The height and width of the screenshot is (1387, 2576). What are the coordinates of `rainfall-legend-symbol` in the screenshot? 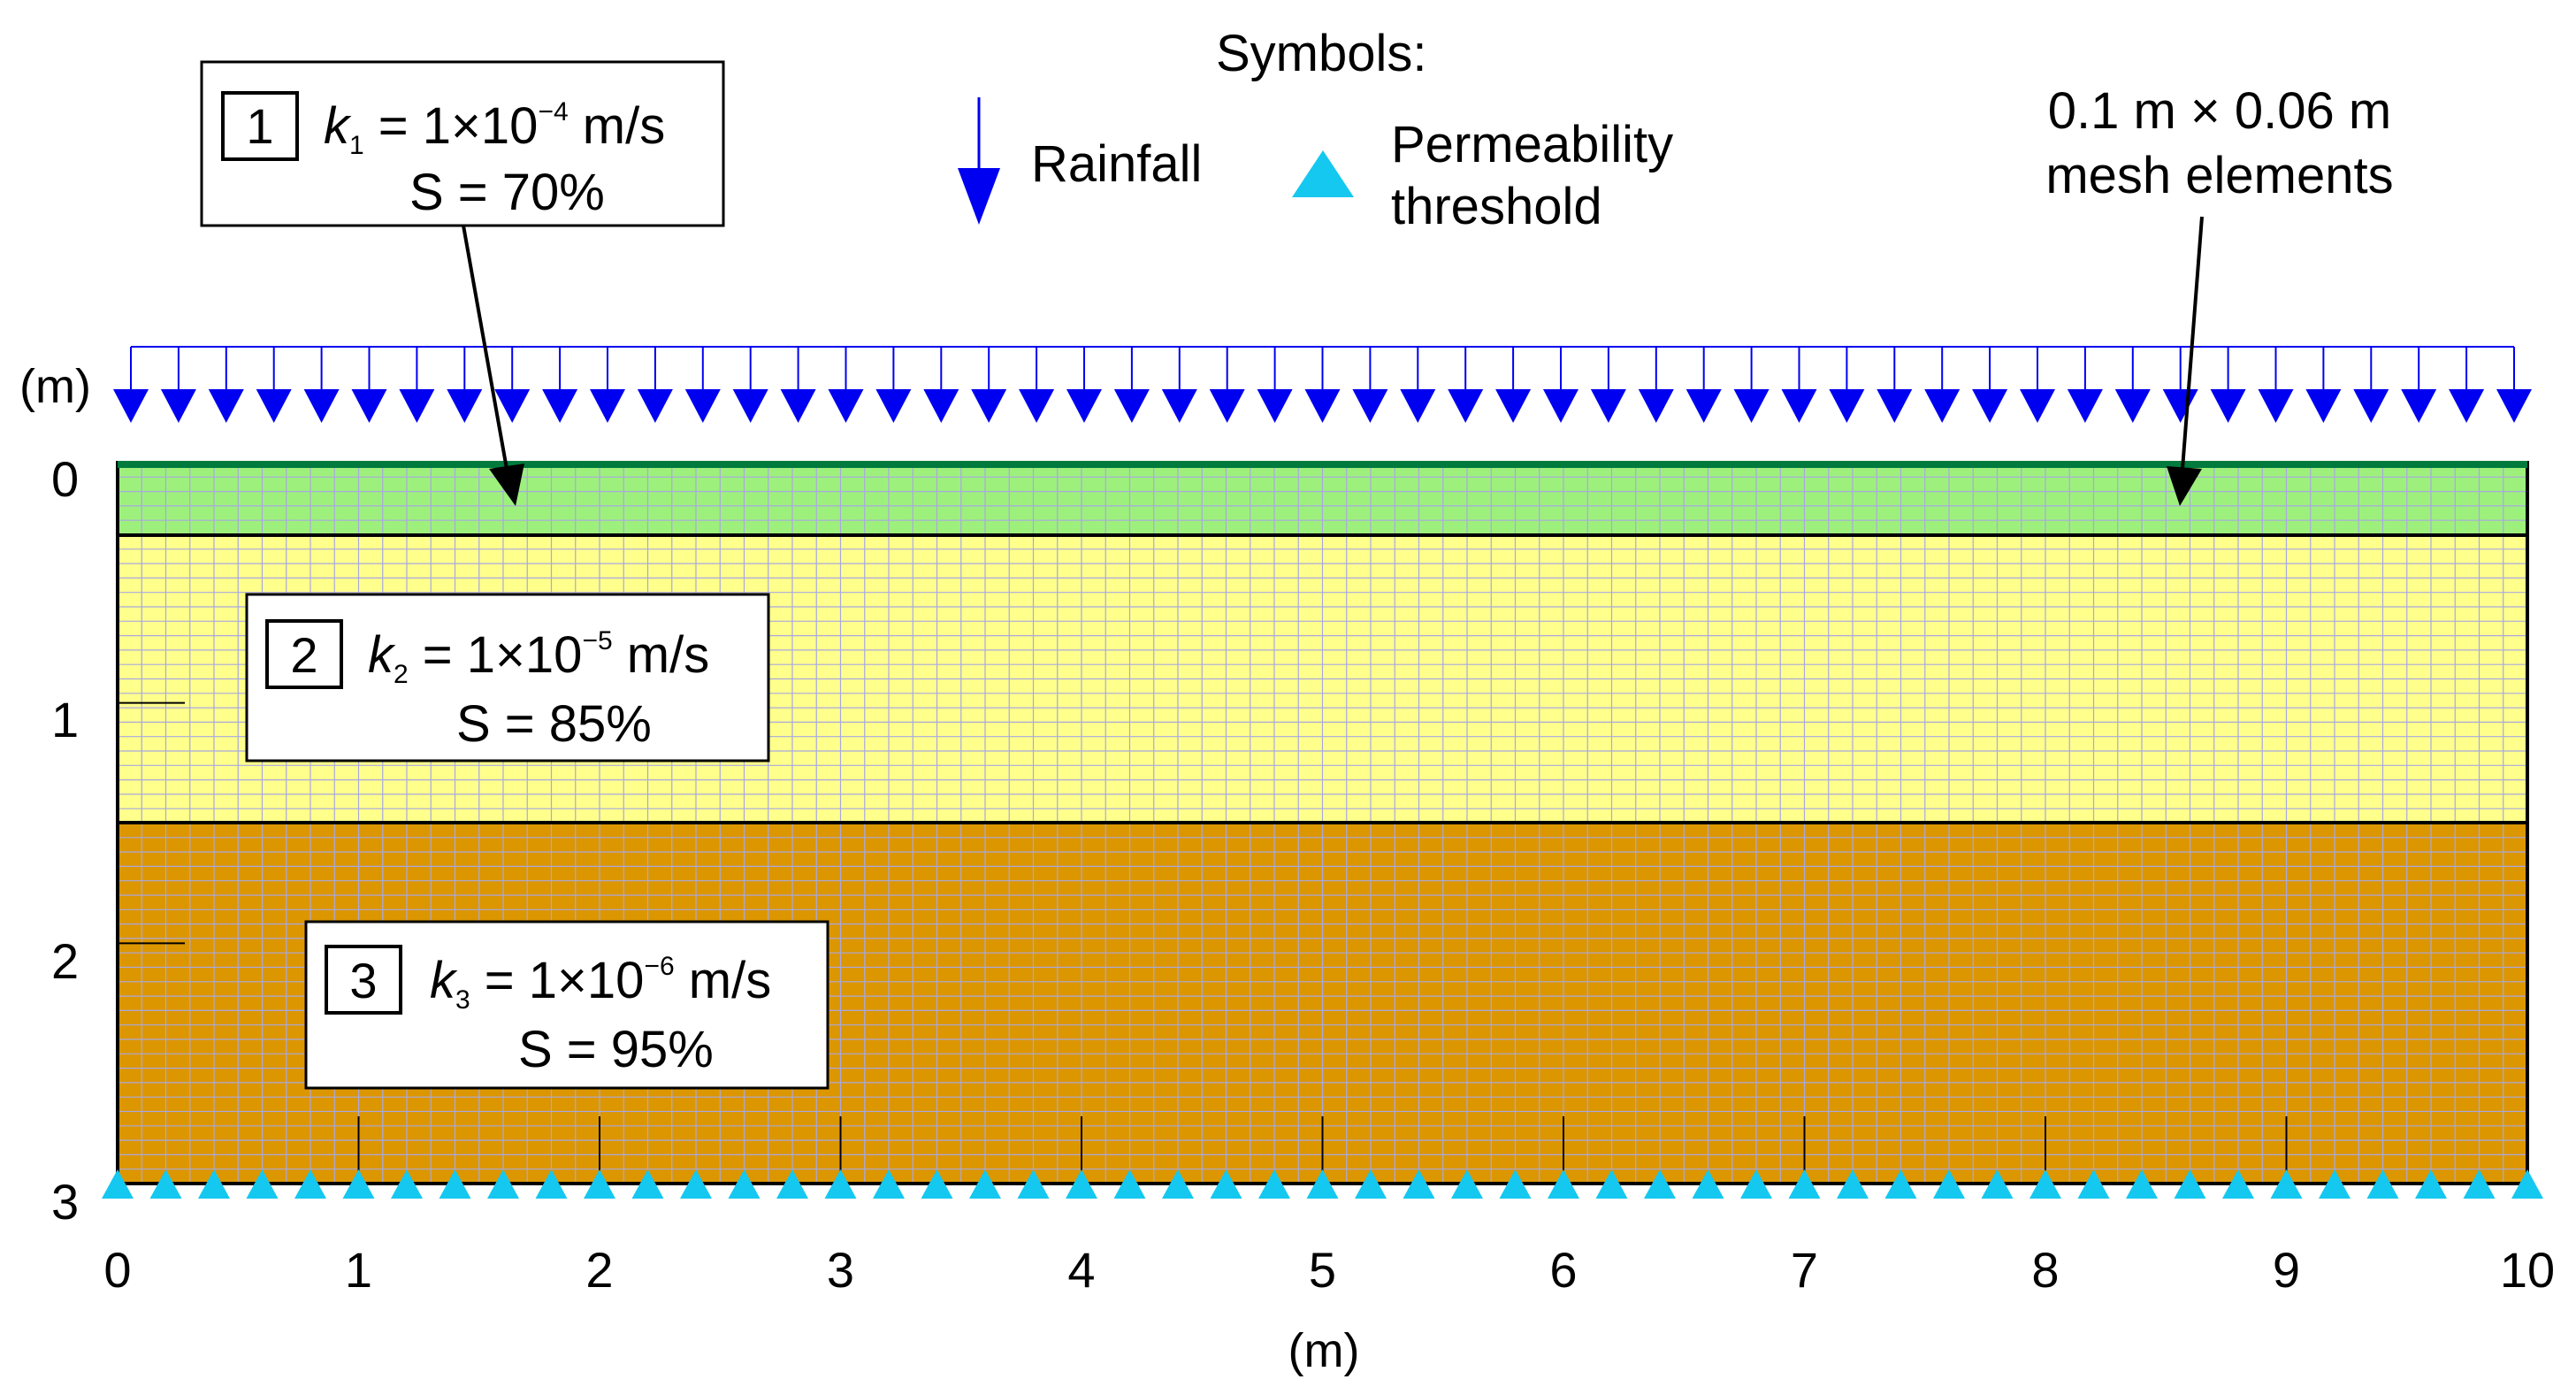 It's located at (979, 161).